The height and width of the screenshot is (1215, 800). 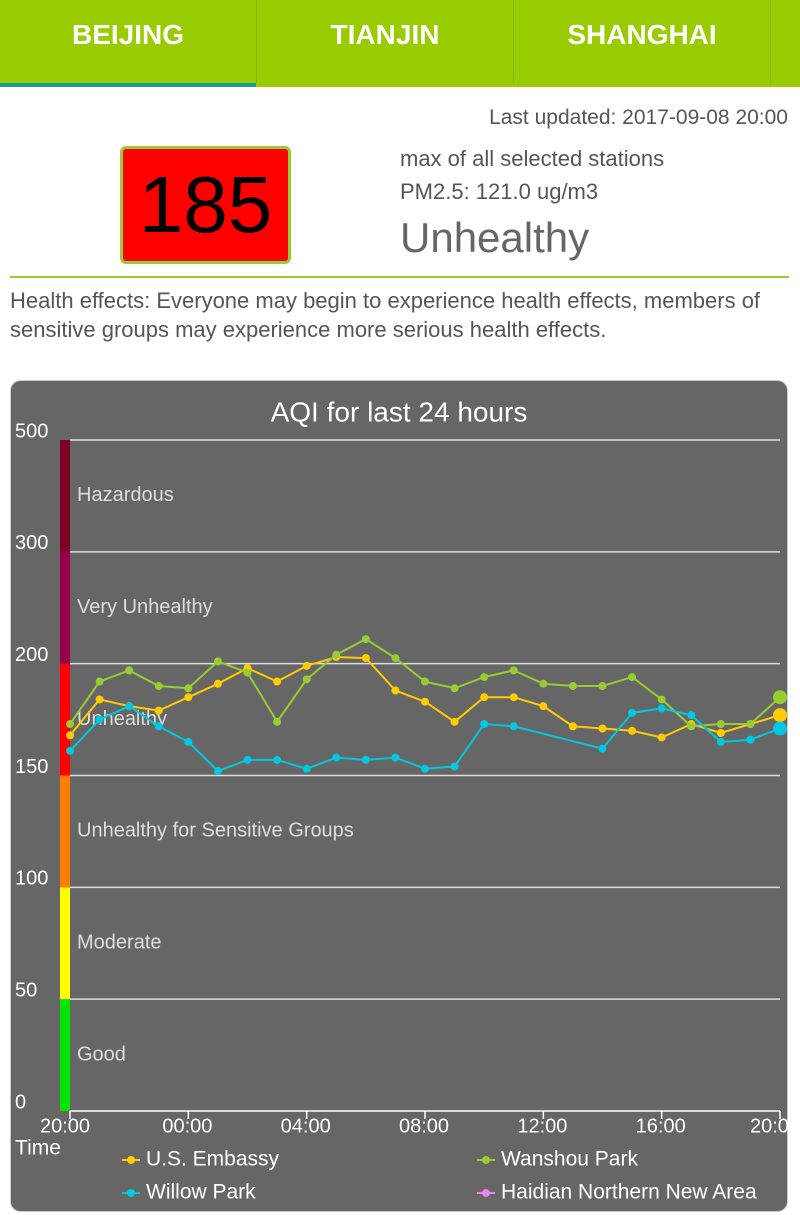 What do you see at coordinates (128, 41) in the screenshot?
I see `tab: BEIJING` at bounding box center [128, 41].